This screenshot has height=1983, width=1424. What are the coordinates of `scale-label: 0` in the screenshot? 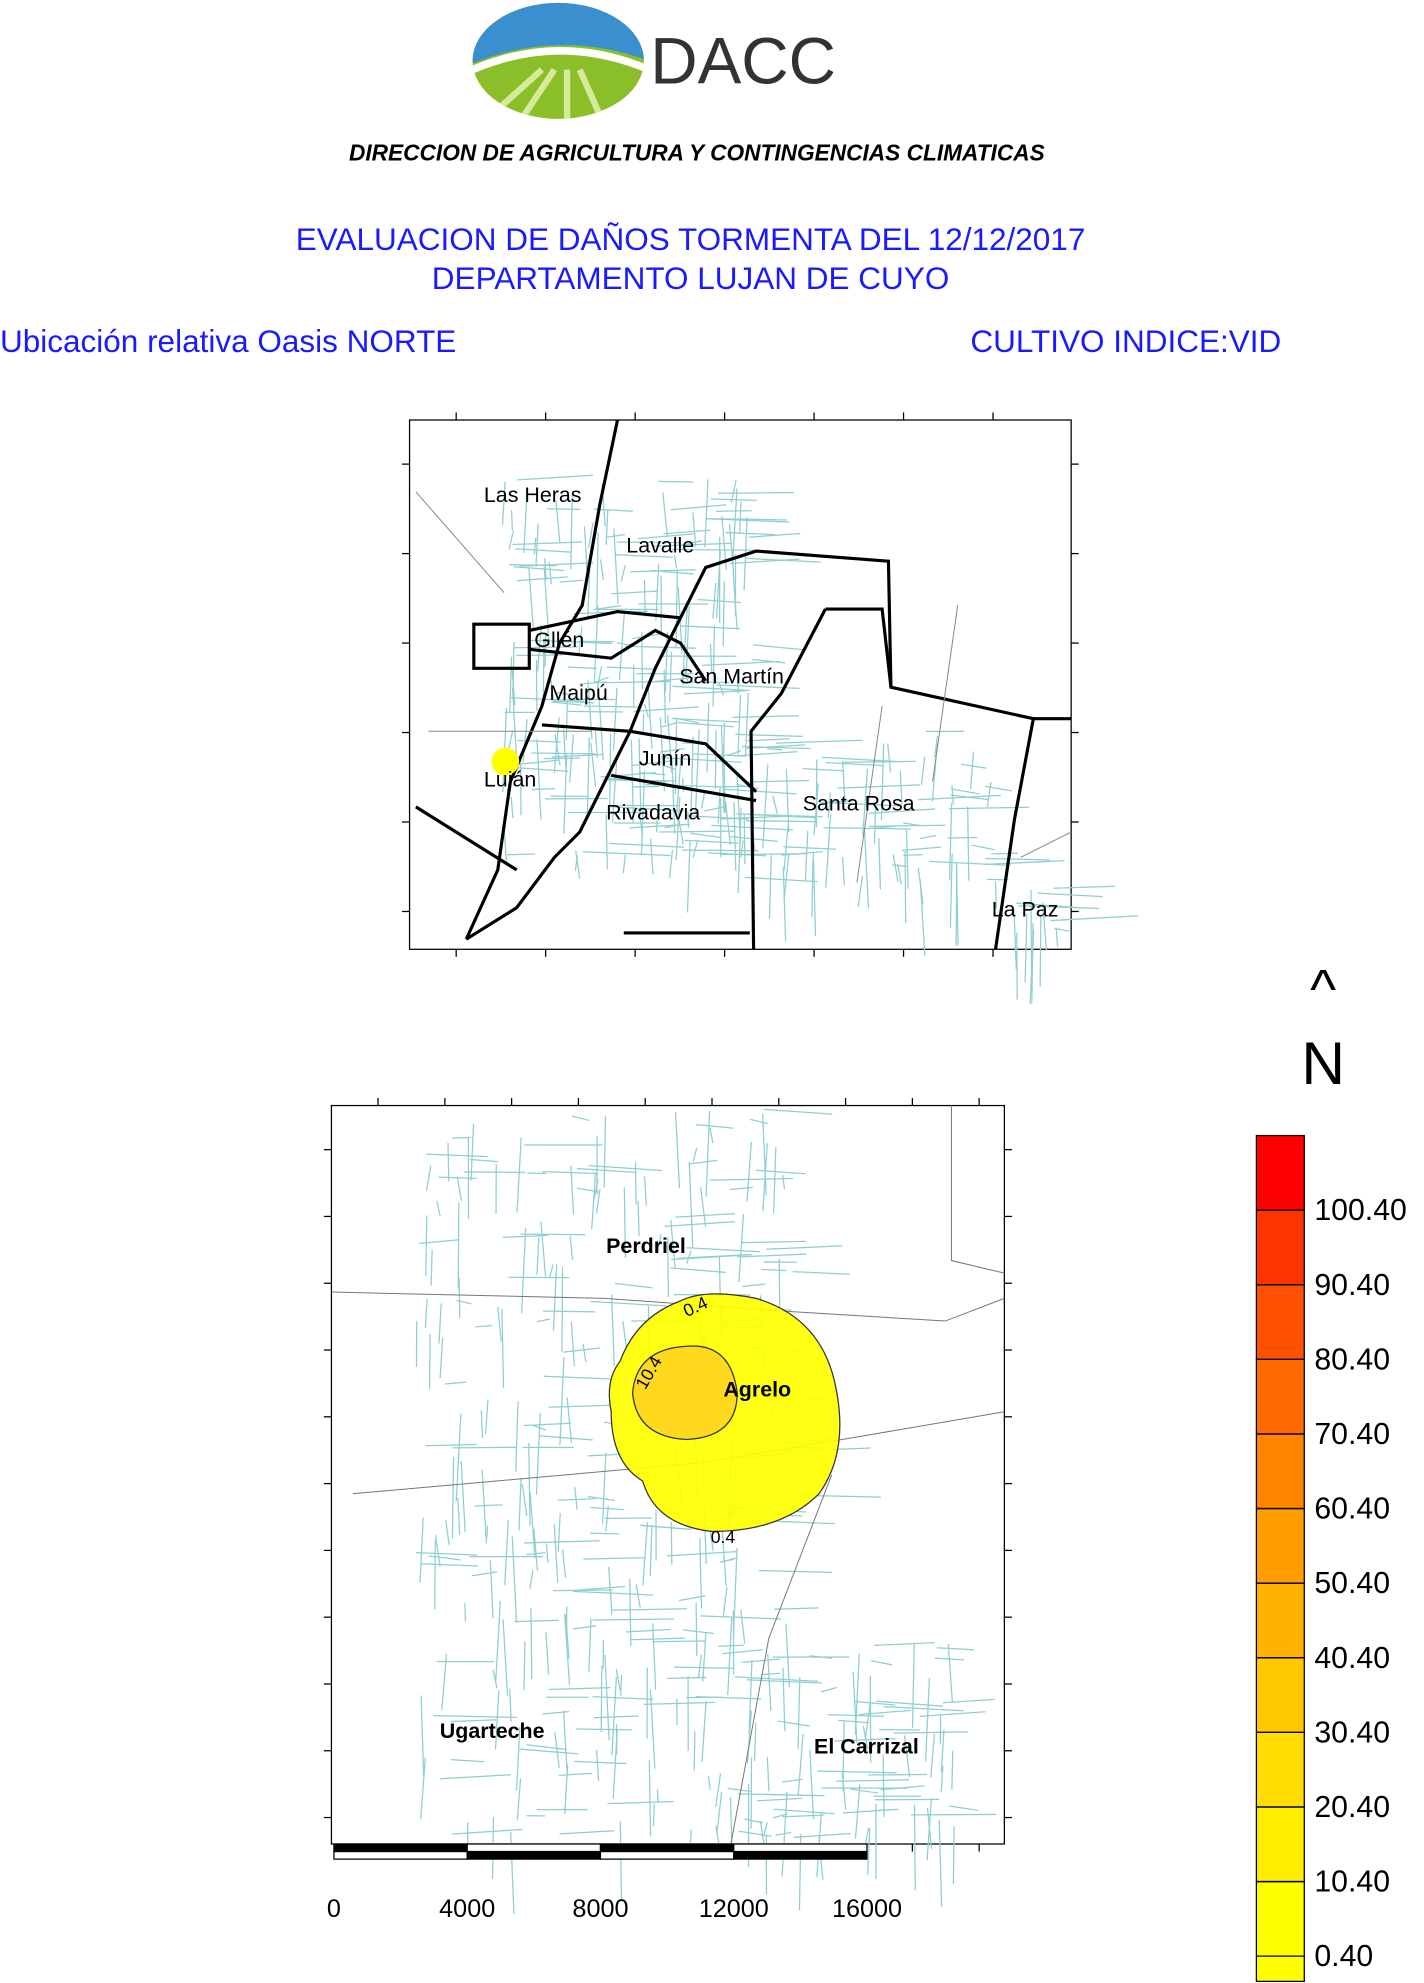 It's located at (334, 1909).